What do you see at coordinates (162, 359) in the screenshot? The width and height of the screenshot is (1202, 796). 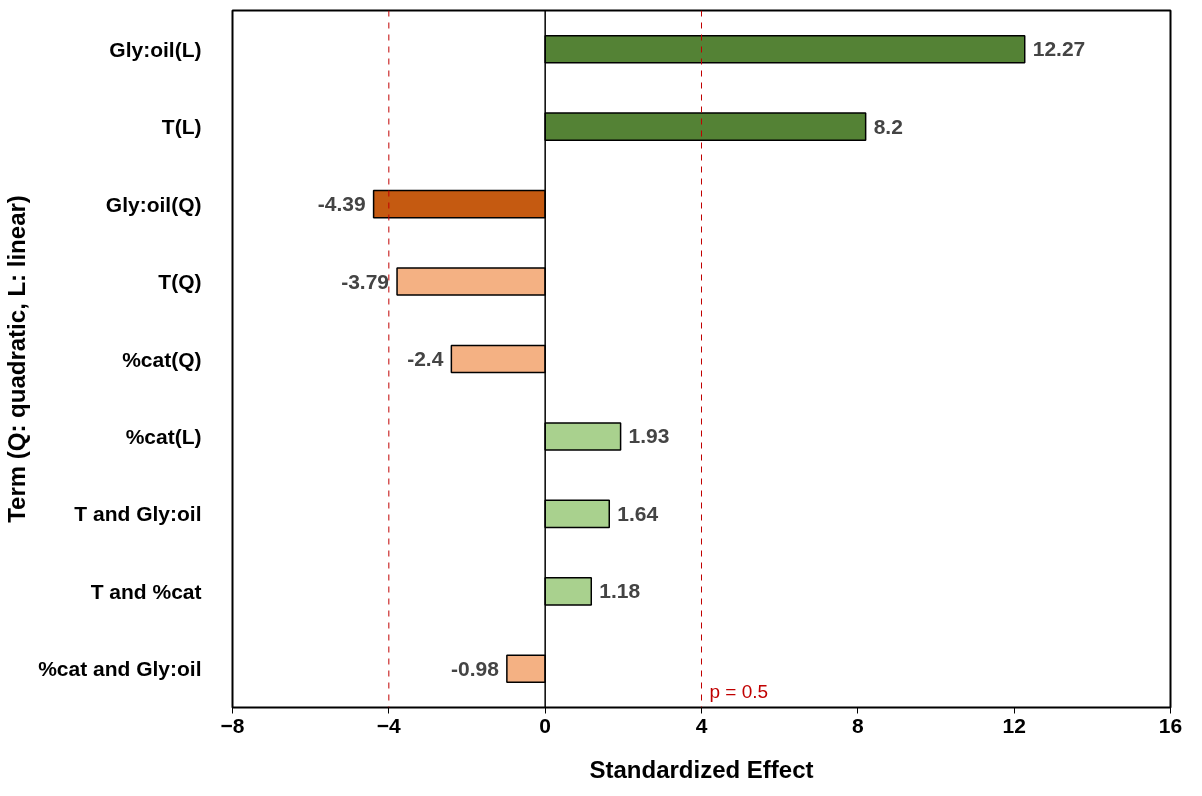 I see `y-tick-label: %cat(Q)` at bounding box center [162, 359].